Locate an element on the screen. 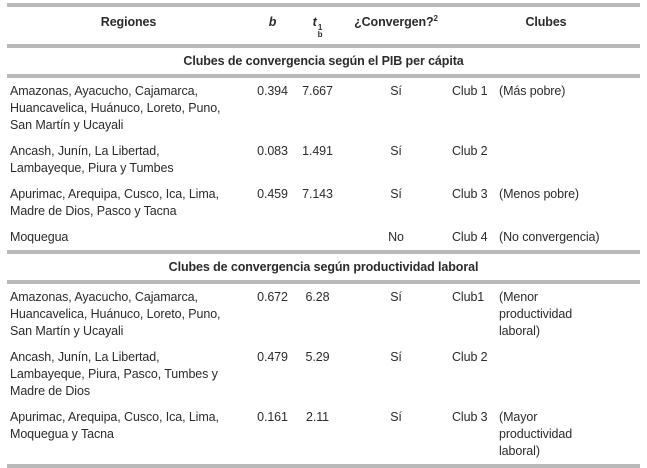  club-description-cell: (Más pobre) is located at coordinates (532, 91).